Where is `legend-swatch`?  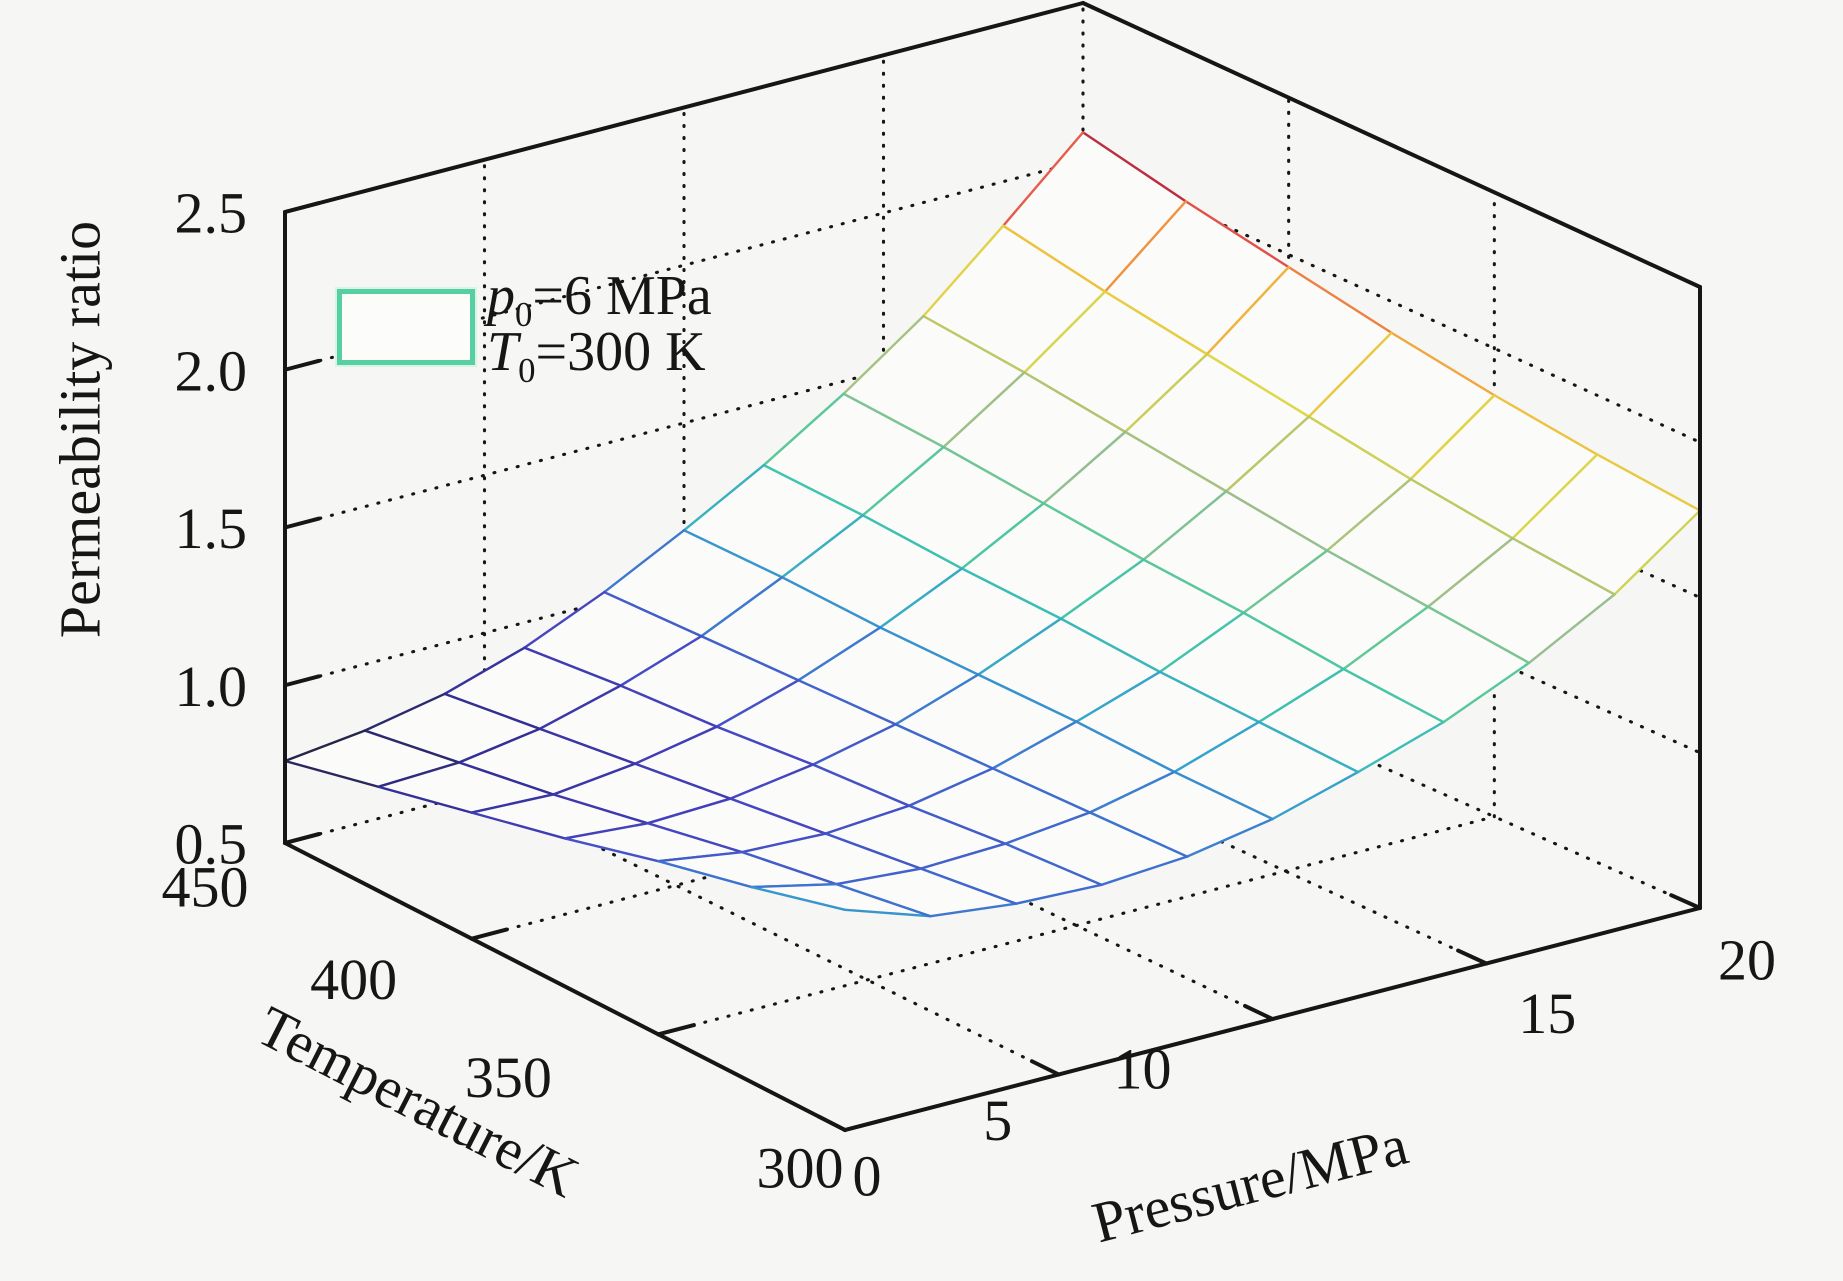
legend-swatch is located at coordinates (406, 327).